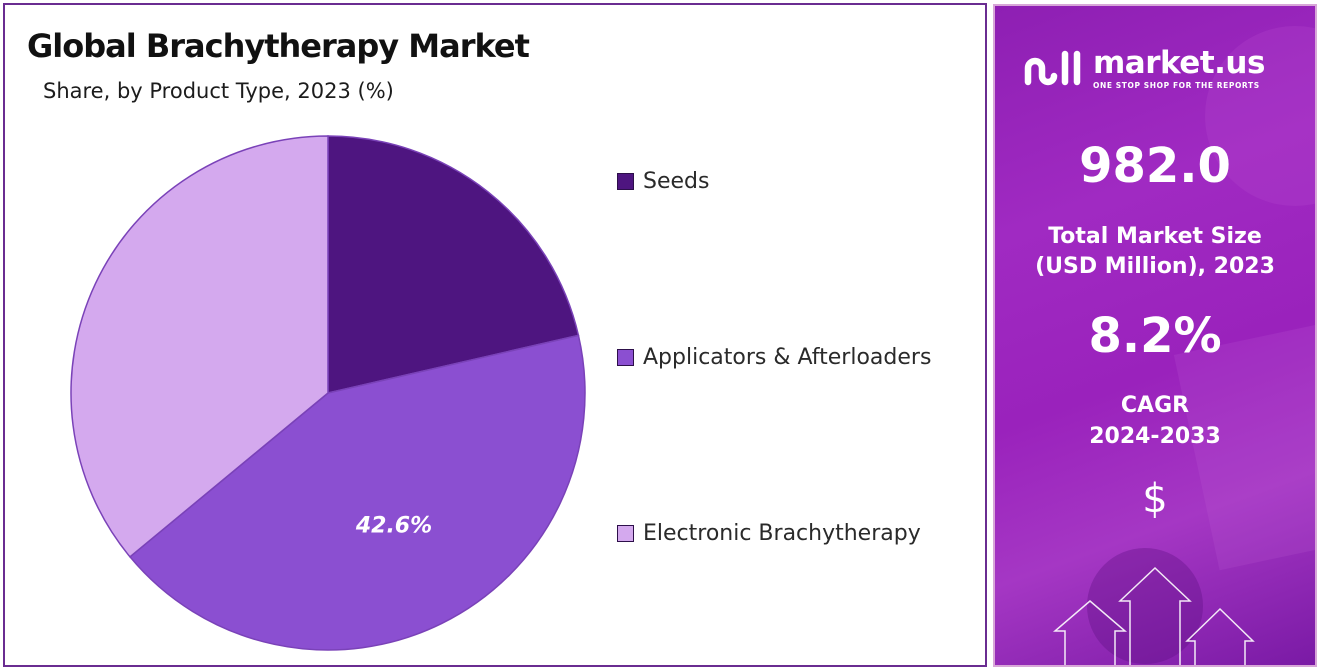 The width and height of the screenshot is (1321, 671). Describe the element at coordinates (1176, 85) in the screenshot. I see `brand-tagline: ONE STOP SHOP FOR THE REPORTS` at that location.